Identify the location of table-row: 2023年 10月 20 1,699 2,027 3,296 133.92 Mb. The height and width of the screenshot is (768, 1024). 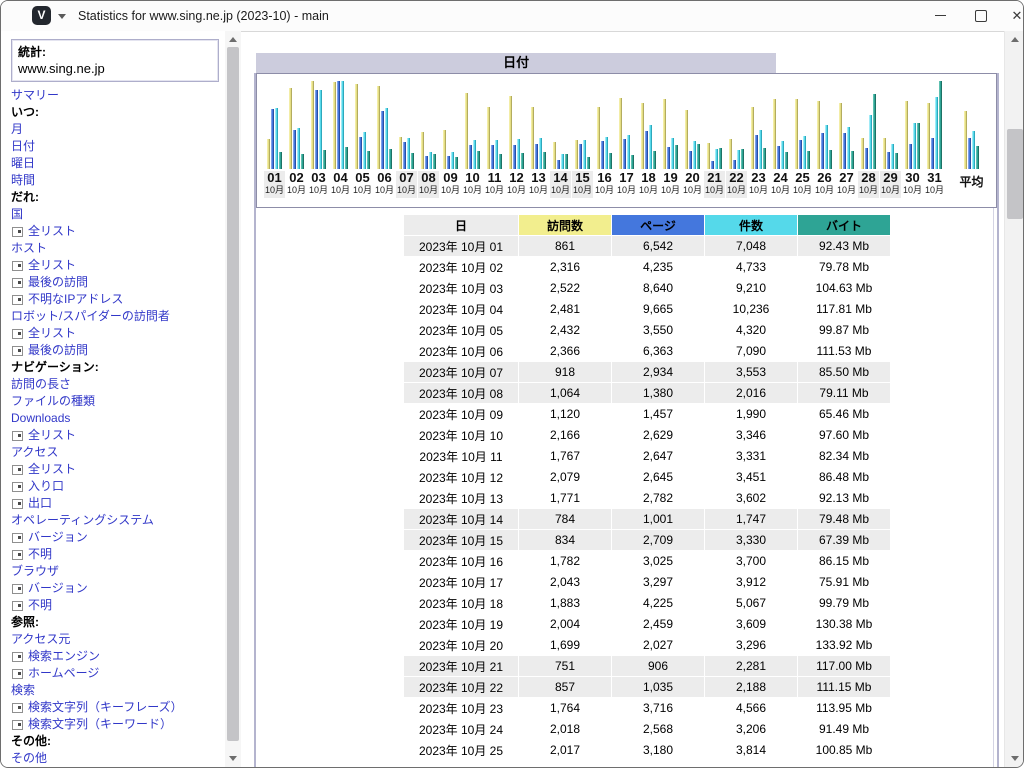
(647, 645).